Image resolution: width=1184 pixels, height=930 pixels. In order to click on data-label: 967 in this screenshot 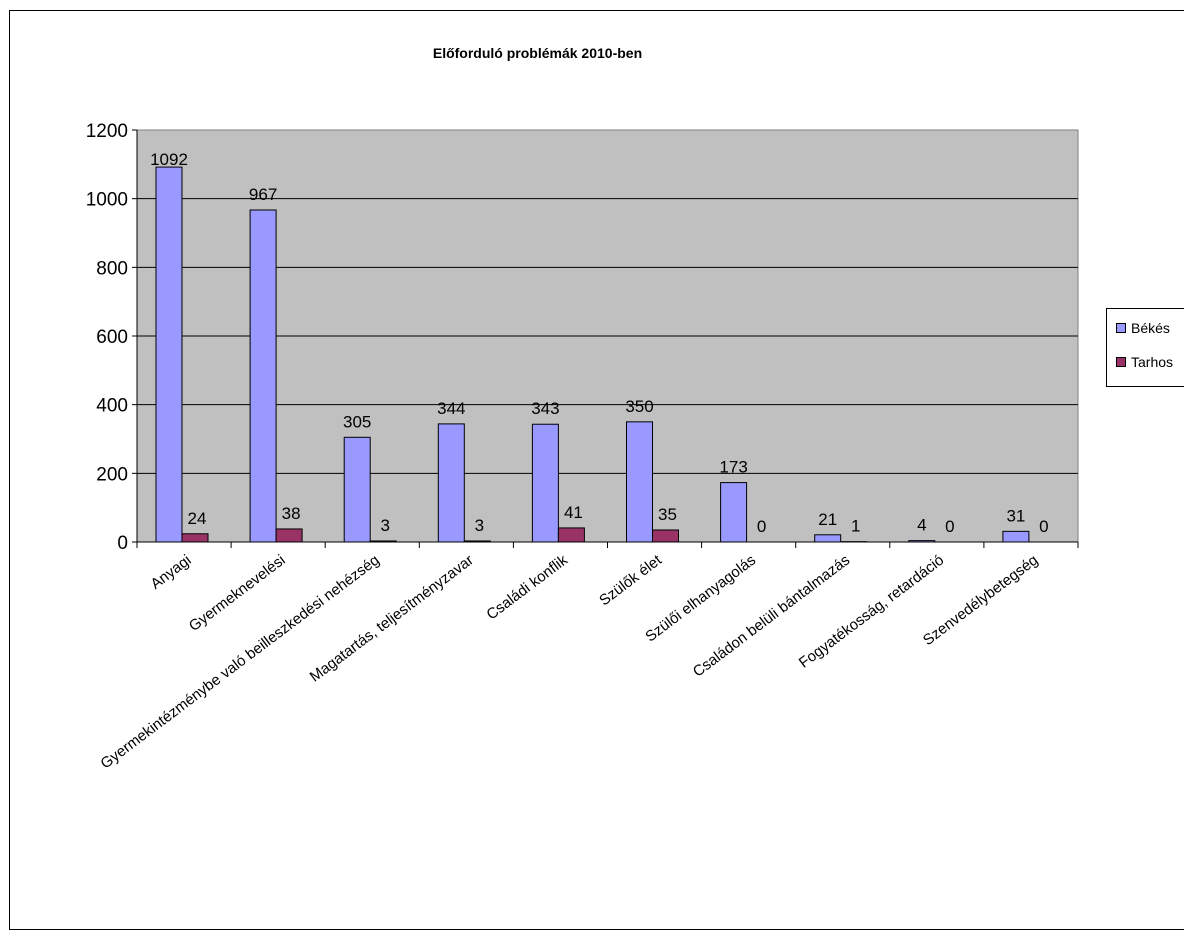, I will do `click(263, 194)`.